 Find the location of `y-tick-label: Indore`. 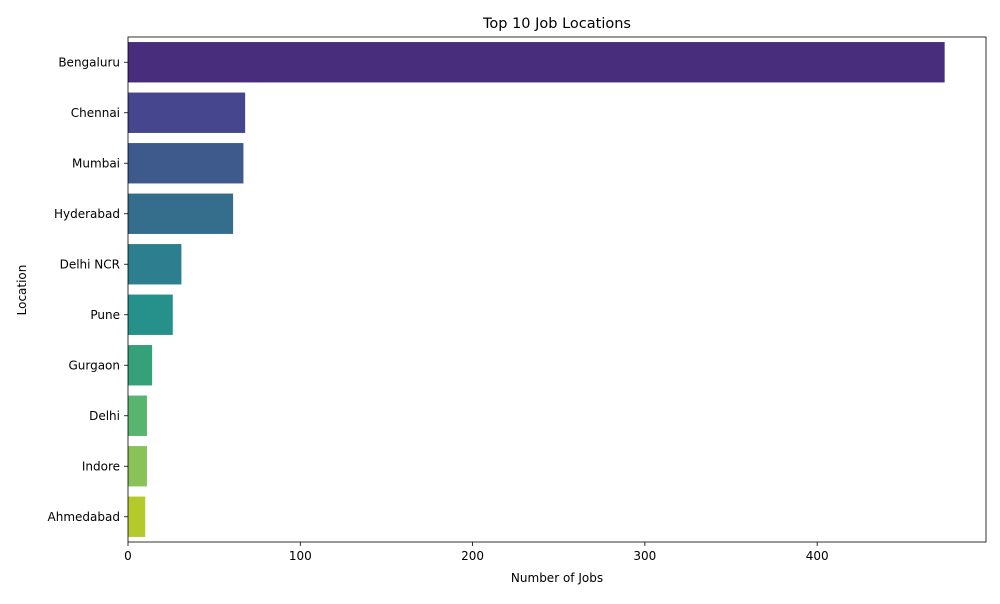

y-tick-label: Indore is located at coordinates (101, 466).